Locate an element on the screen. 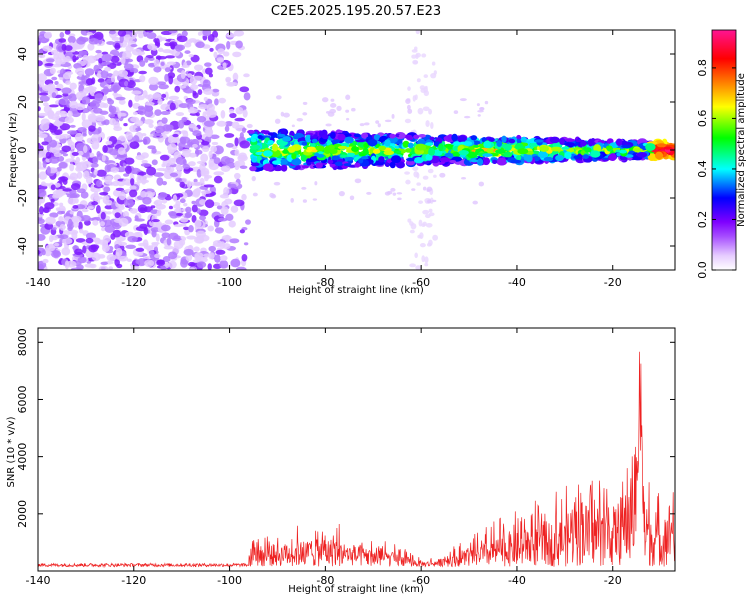  snr-y-tick-label: 8000 is located at coordinates (22, 342).